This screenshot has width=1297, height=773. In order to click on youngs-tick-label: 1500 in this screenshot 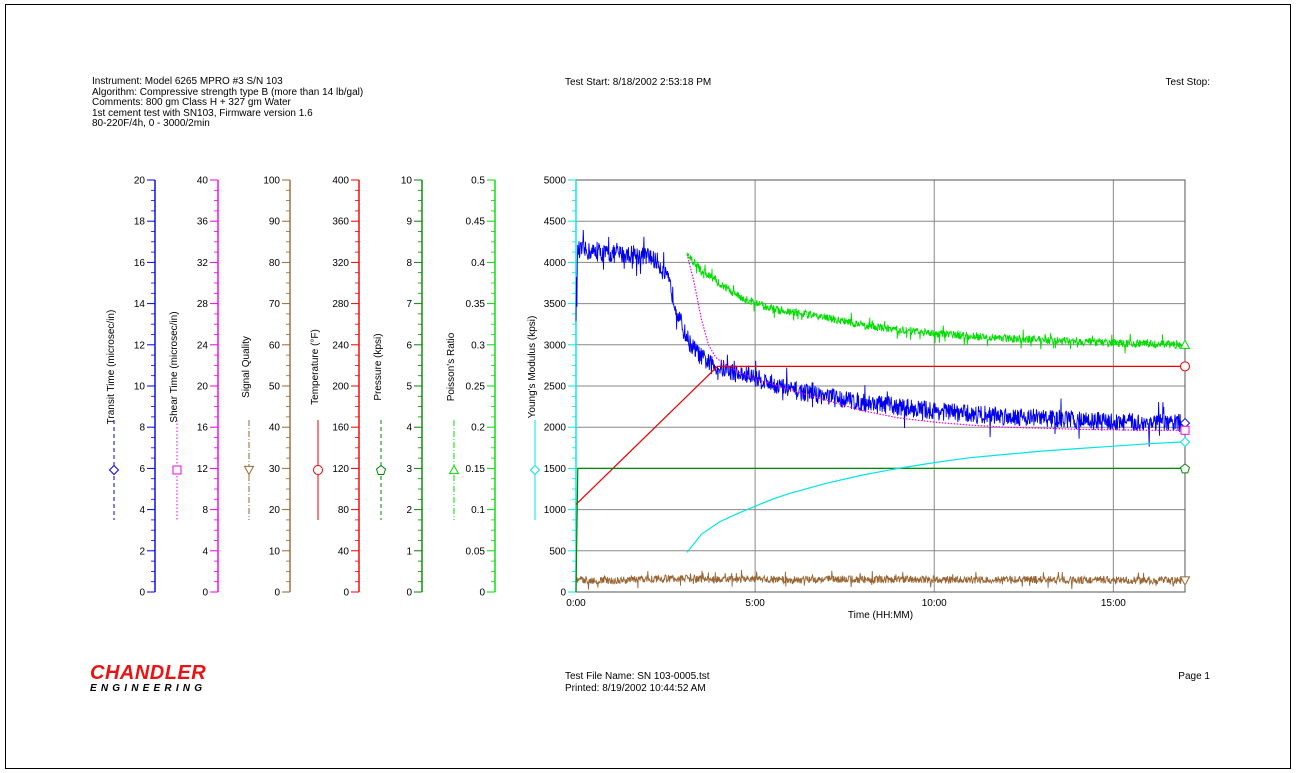, I will do `click(555, 469)`.